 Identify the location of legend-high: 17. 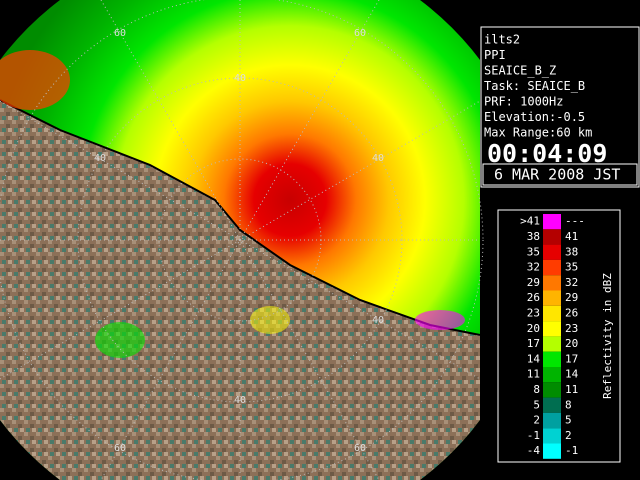
(571, 358).